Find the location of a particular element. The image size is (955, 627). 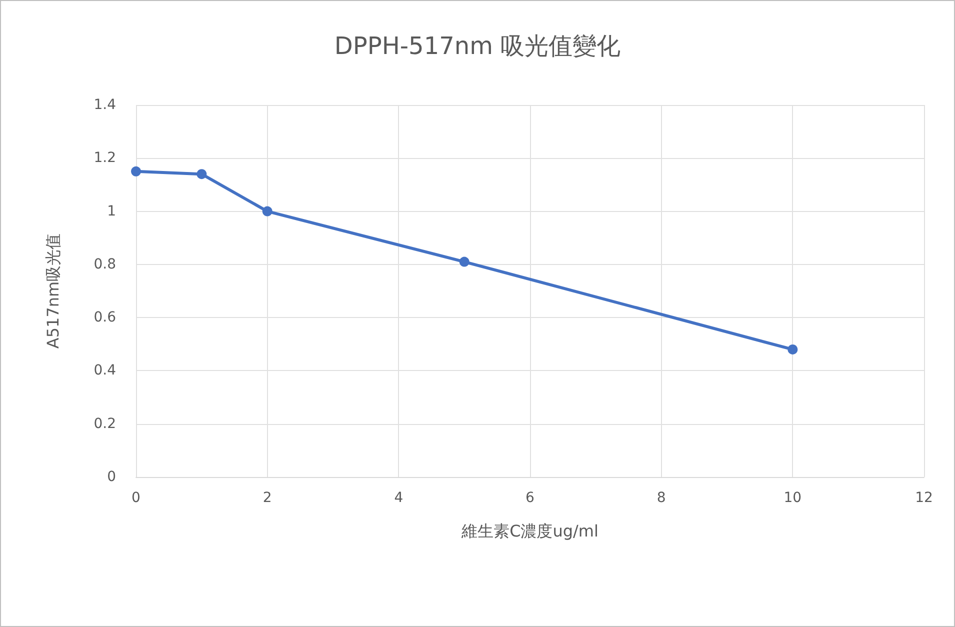

x-tick-label: 0 is located at coordinates (136, 498).